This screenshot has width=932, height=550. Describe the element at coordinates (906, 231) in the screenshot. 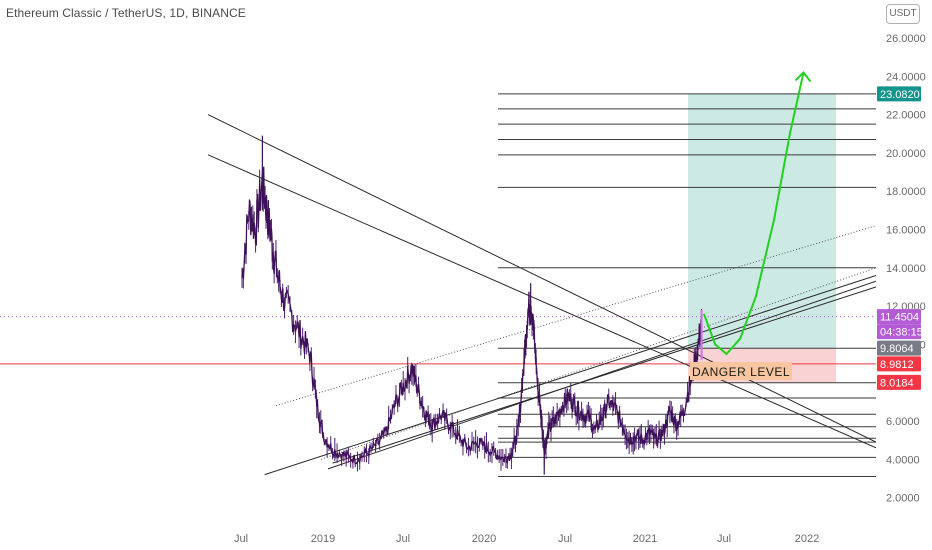

I see `y-tick-label: 16.0000` at that location.